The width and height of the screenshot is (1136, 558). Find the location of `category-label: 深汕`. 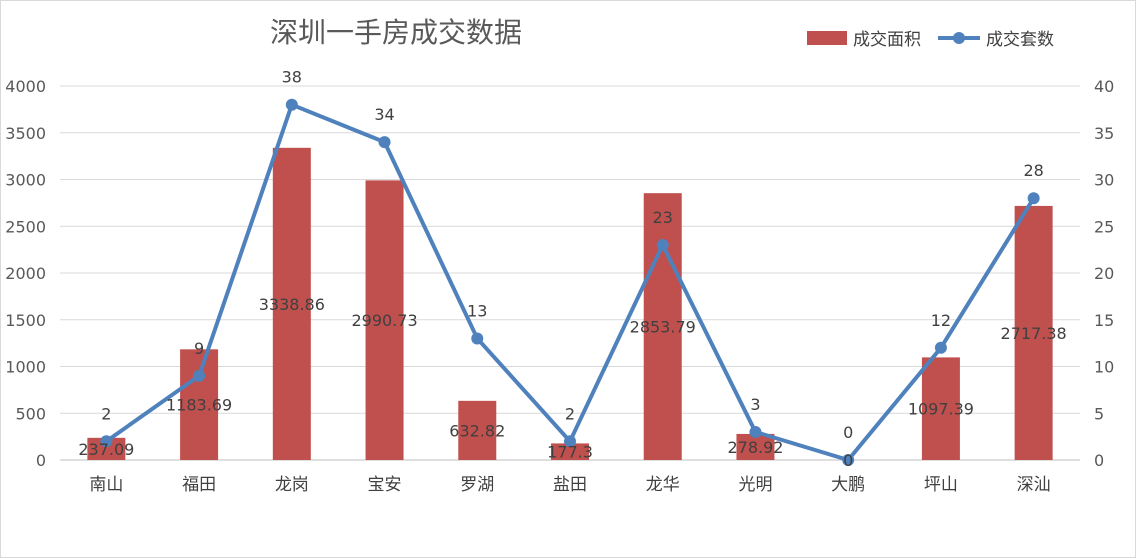

category-label: 深汕 is located at coordinates (1034, 485).